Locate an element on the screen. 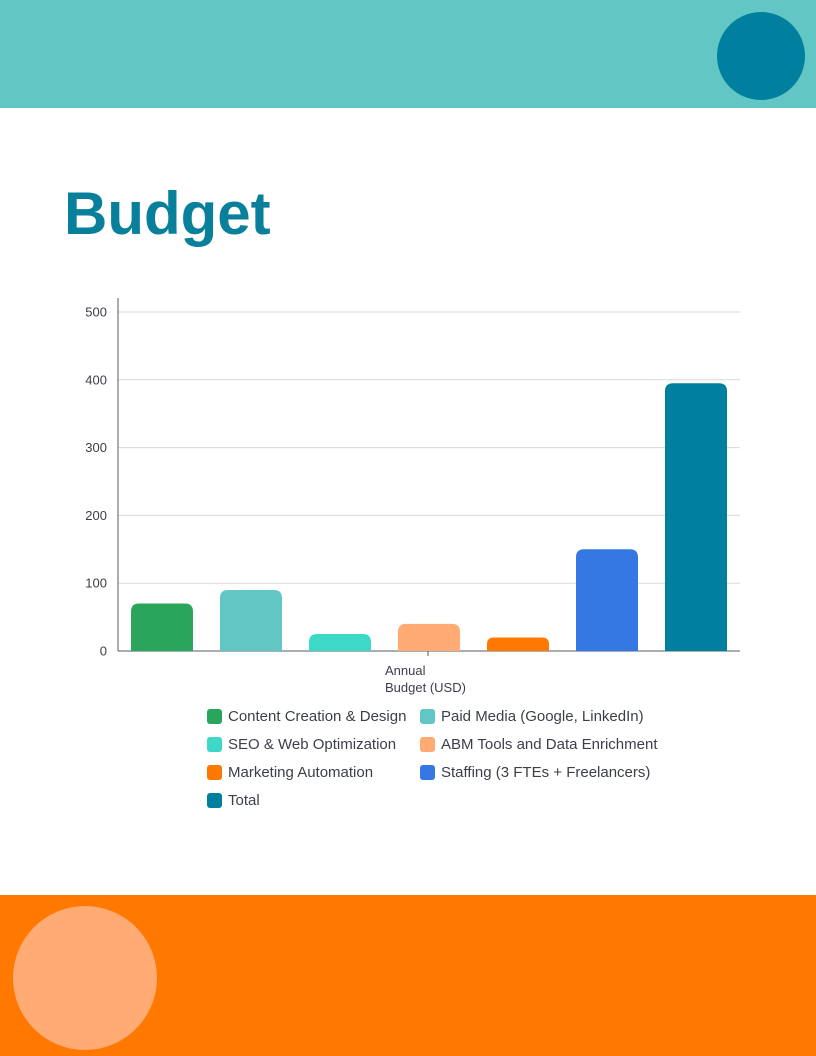  page-title: Budget is located at coordinates (167, 213).